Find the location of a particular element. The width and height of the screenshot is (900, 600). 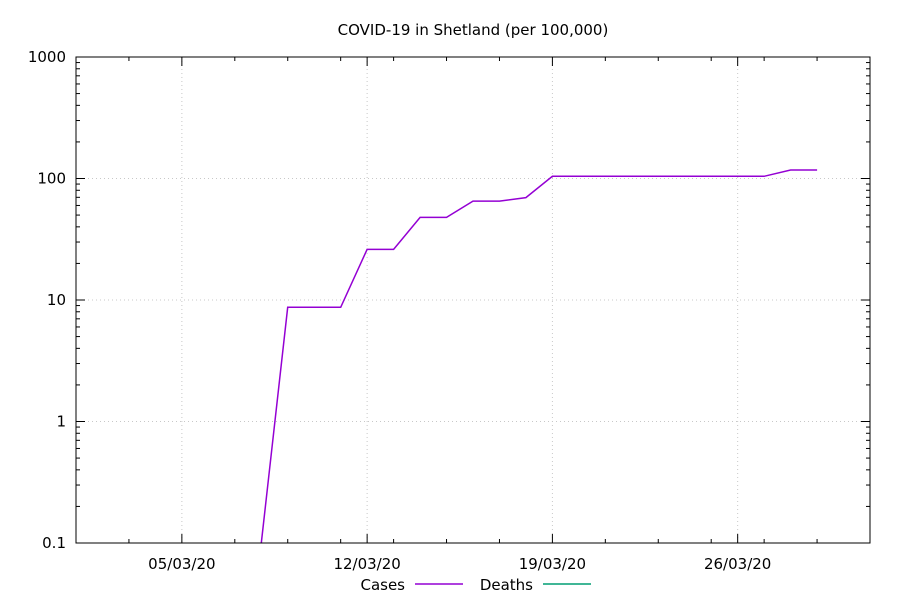

y-tick-label: 100 is located at coordinates (51, 179).